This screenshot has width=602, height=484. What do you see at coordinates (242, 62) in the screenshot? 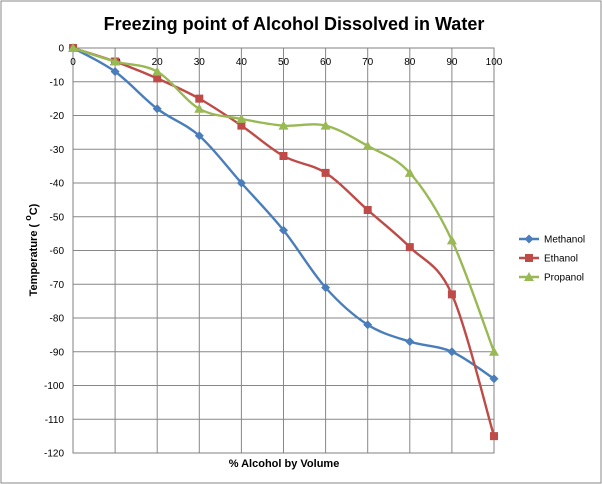
I see `x-tick-label: 40` at bounding box center [242, 62].